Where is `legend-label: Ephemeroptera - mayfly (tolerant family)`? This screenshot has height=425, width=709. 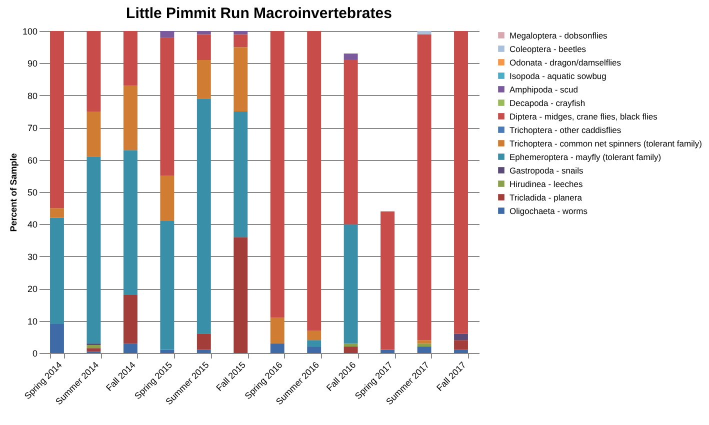
legend-label: Ephemeroptera - mayfly (tolerant family) is located at coordinates (586, 157).